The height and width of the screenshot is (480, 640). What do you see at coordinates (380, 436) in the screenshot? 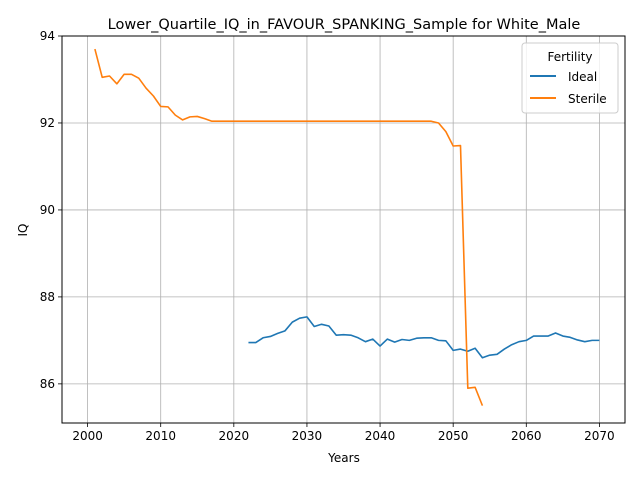
I see `x-tick-label: 2040` at bounding box center [380, 436].